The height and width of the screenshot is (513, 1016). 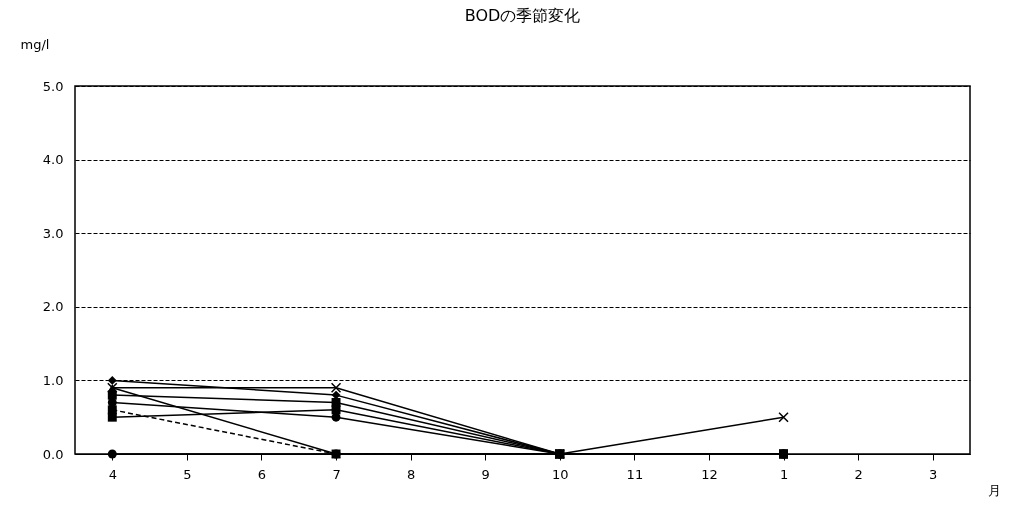 What do you see at coordinates (784, 474) in the screenshot?
I see `x-tick-label: 1` at bounding box center [784, 474].